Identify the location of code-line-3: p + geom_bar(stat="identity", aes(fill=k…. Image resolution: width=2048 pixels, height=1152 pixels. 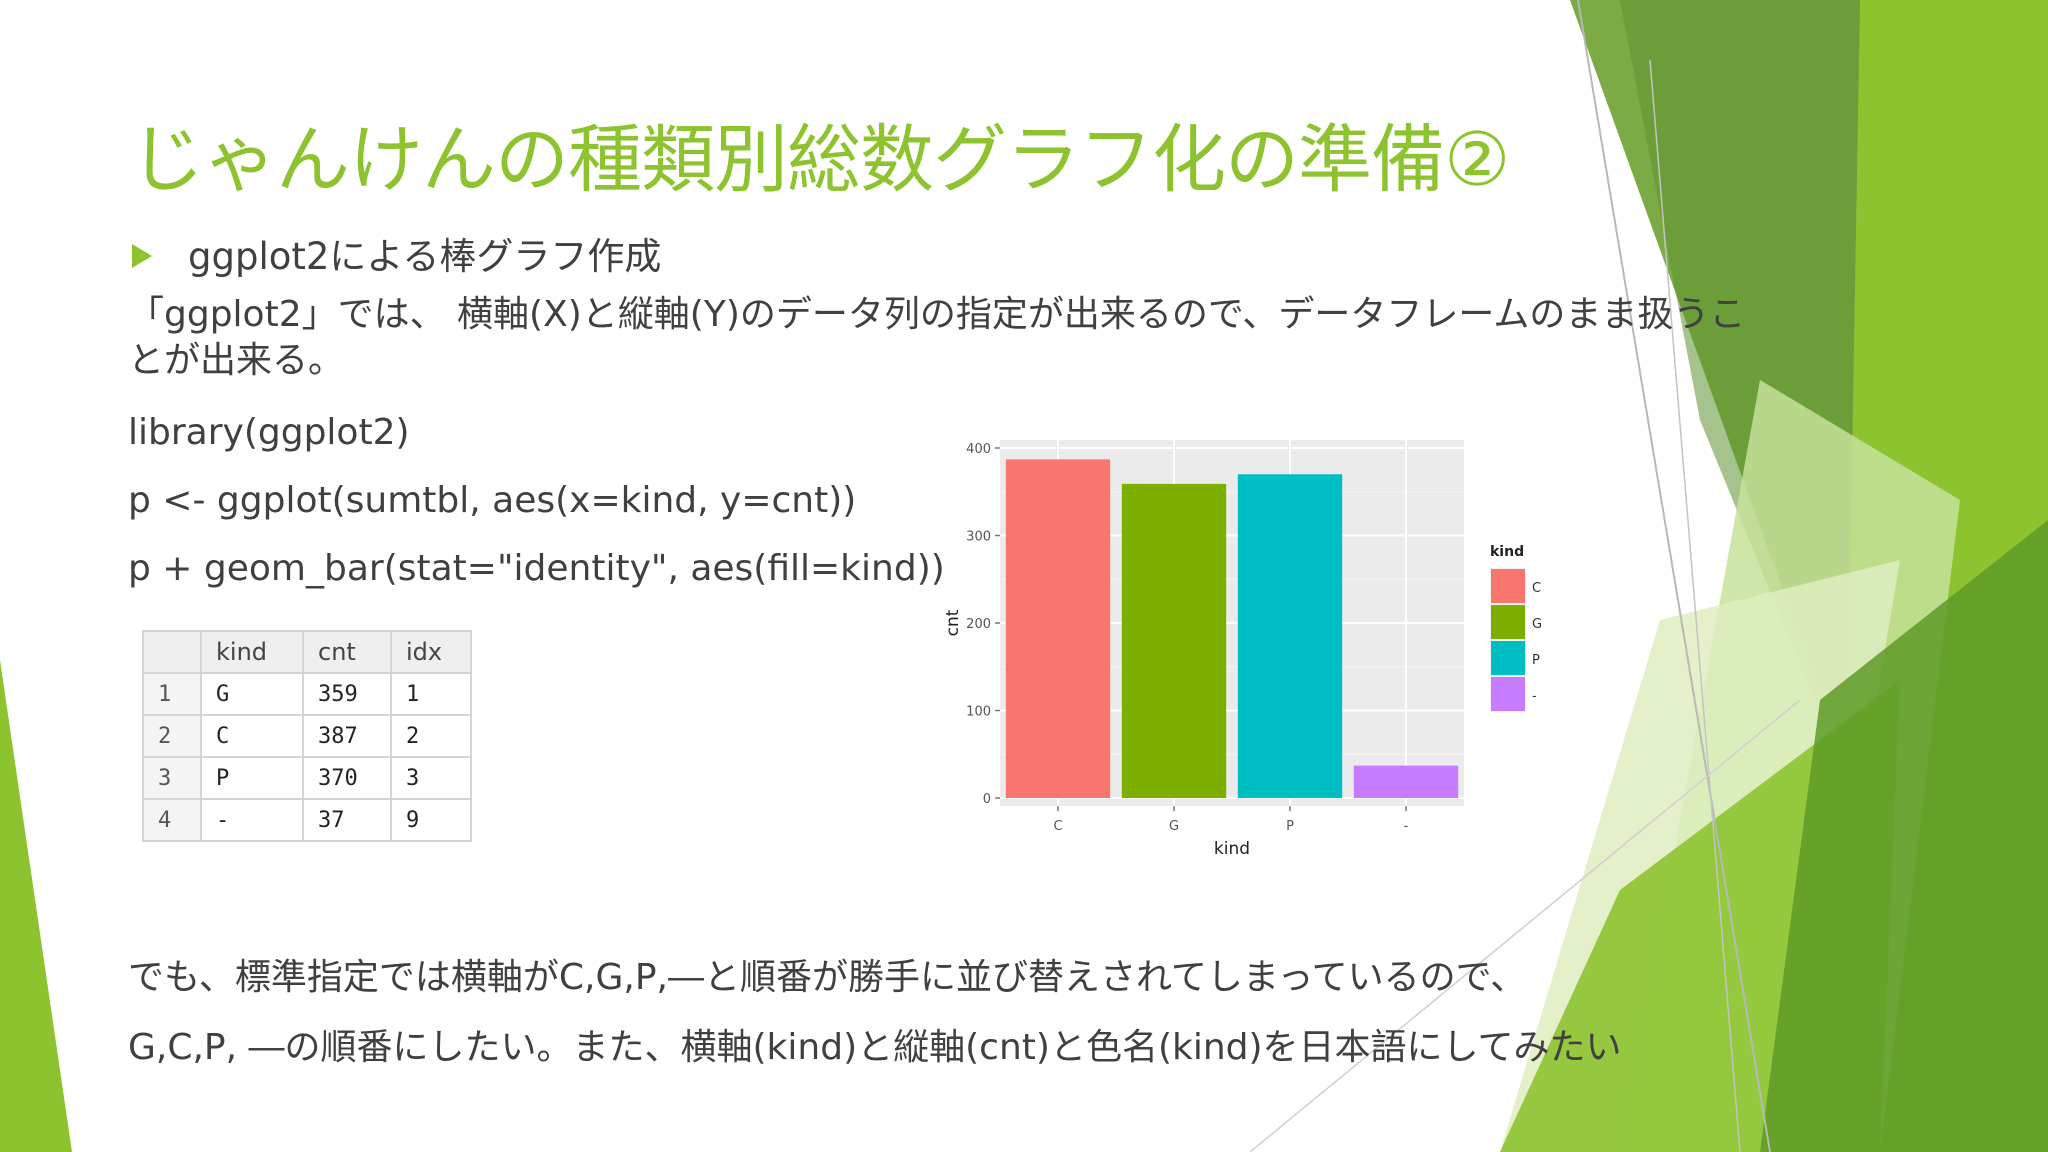
(536, 568).